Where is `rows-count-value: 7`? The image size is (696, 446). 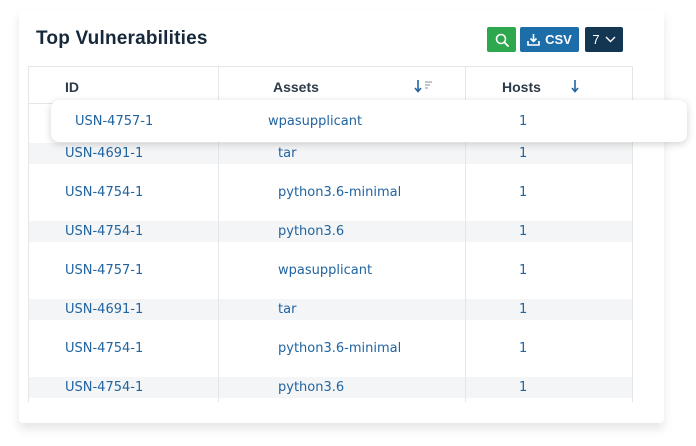 rows-count-value: 7 is located at coordinates (596, 39).